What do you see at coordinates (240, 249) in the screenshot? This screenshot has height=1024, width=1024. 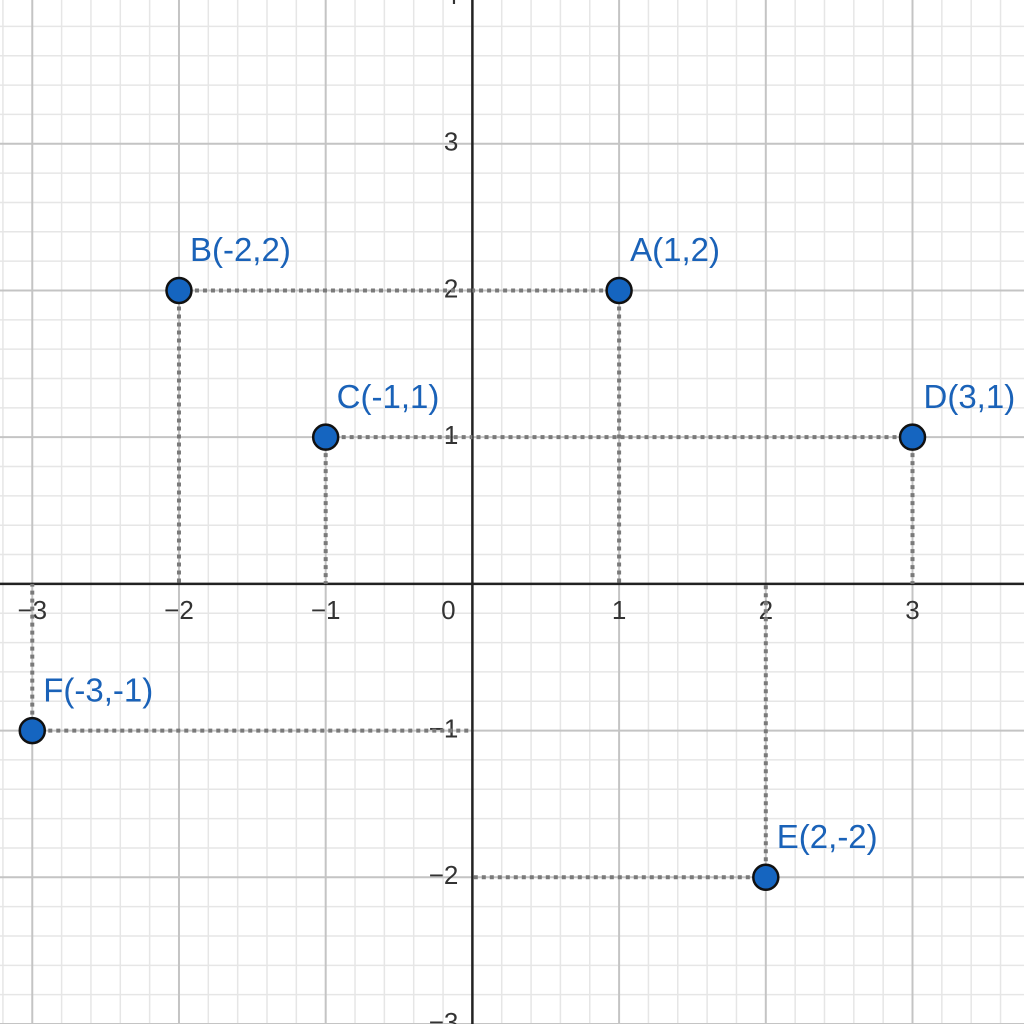 I see `point-label: B(-2,2)` at bounding box center [240, 249].